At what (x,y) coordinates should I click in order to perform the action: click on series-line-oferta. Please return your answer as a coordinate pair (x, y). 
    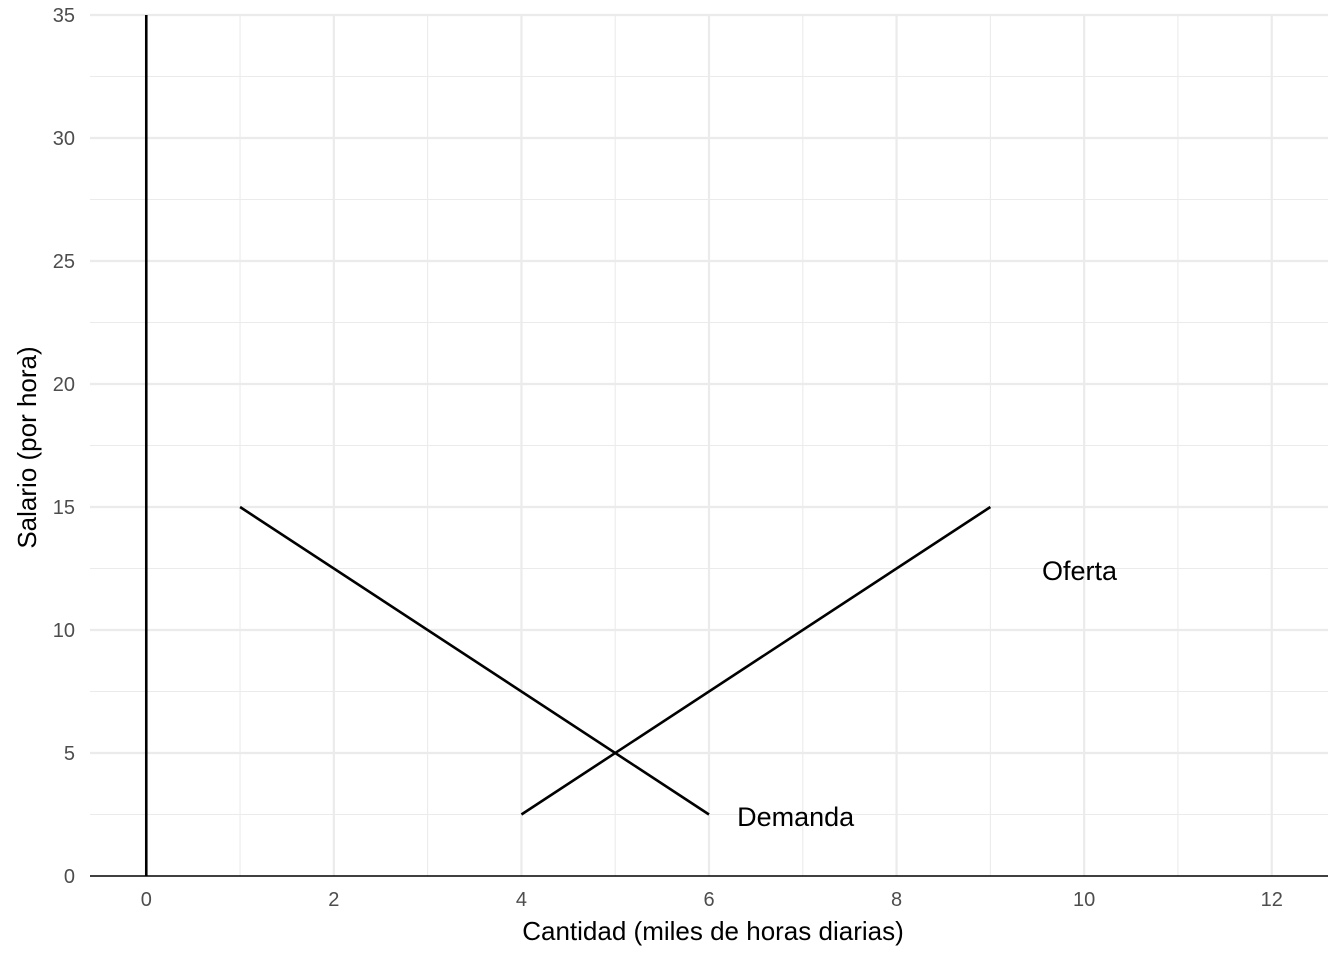
    Looking at the image, I should click on (756, 660).